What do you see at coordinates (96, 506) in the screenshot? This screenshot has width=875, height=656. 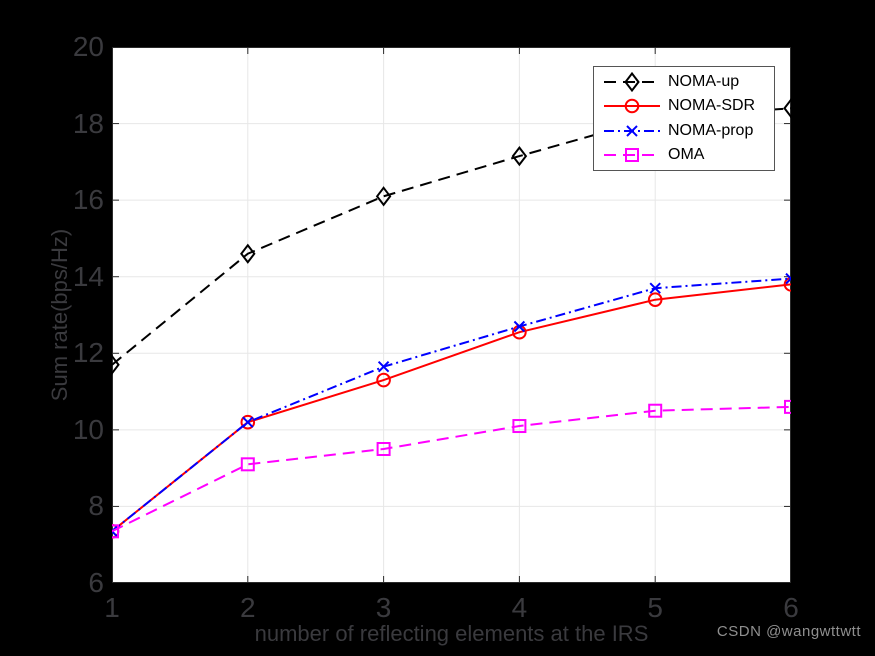 I see `y-tick-label: 8` at bounding box center [96, 506].